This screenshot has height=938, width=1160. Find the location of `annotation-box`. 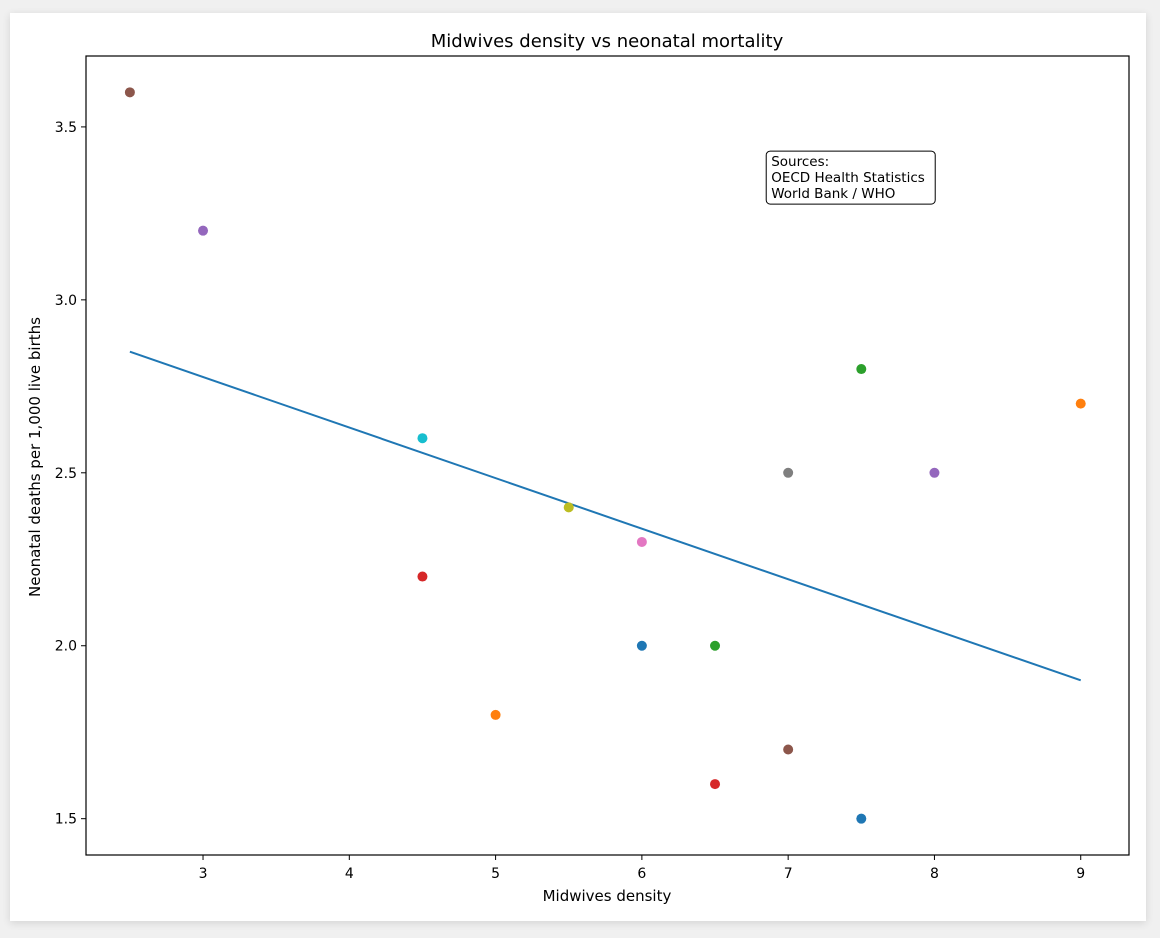

annotation-box is located at coordinates (850, 177).